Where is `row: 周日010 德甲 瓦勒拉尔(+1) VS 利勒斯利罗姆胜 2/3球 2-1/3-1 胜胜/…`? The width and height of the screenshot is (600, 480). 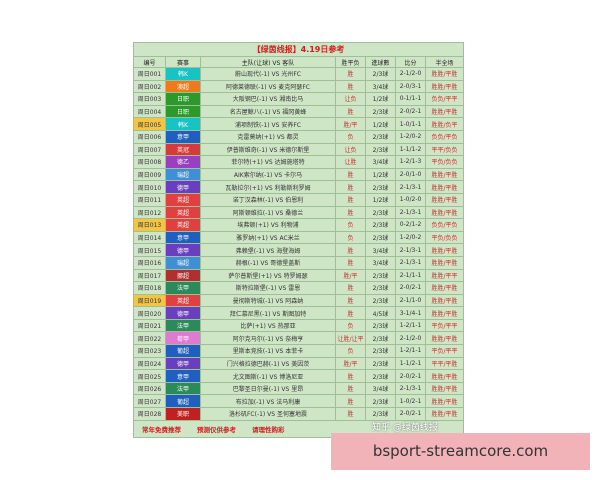
row: 周日010 德甲 瓦勒拉尔(+1) VS 利勒斯利罗姆胜 2/3球 2-1/3-1 胜胜/… is located at coordinates (298, 187).